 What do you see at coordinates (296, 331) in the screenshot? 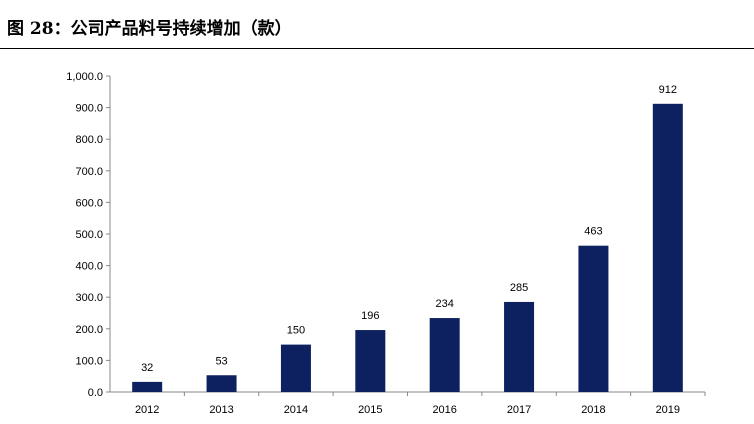
I see `data-label-2014: 150` at bounding box center [296, 331].